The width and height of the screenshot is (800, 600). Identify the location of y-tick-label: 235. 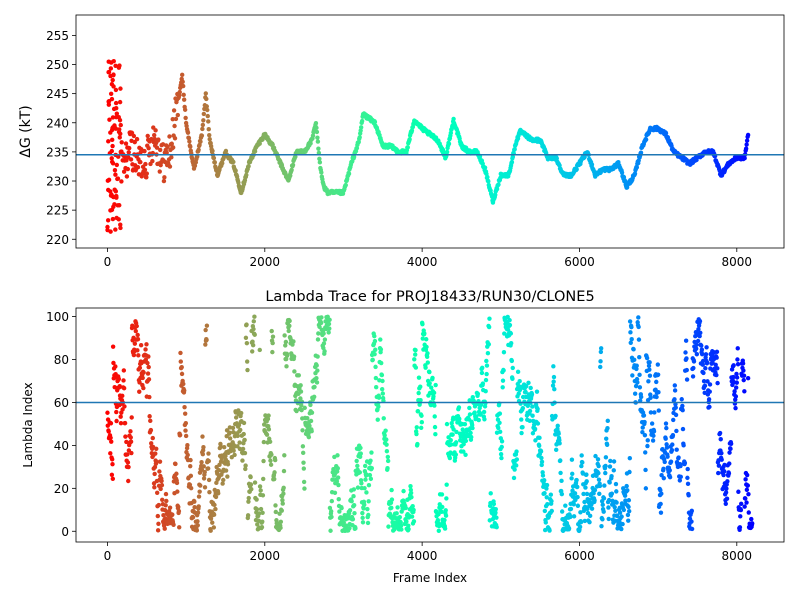
(57, 152).